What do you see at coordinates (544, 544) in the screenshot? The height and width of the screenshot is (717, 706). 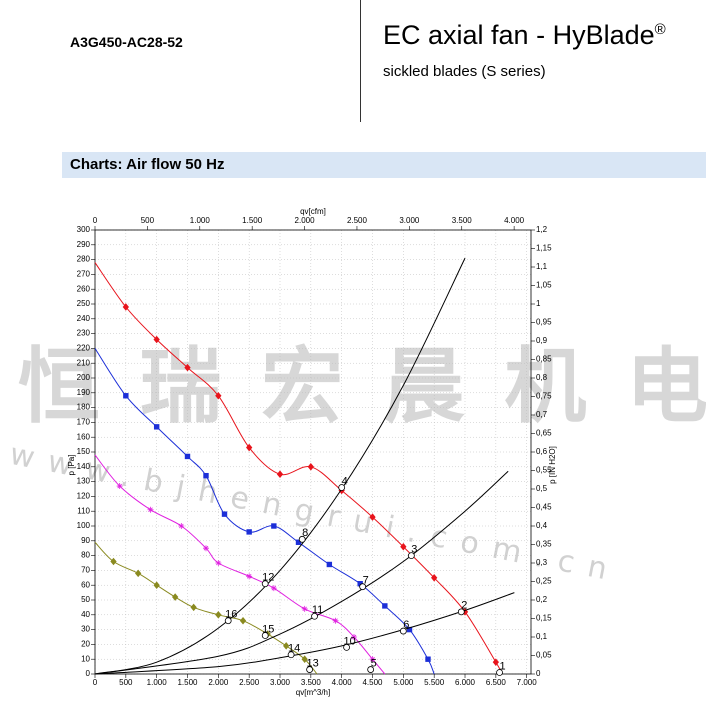 I see `y2-tick-label: 0,35` at bounding box center [544, 544].